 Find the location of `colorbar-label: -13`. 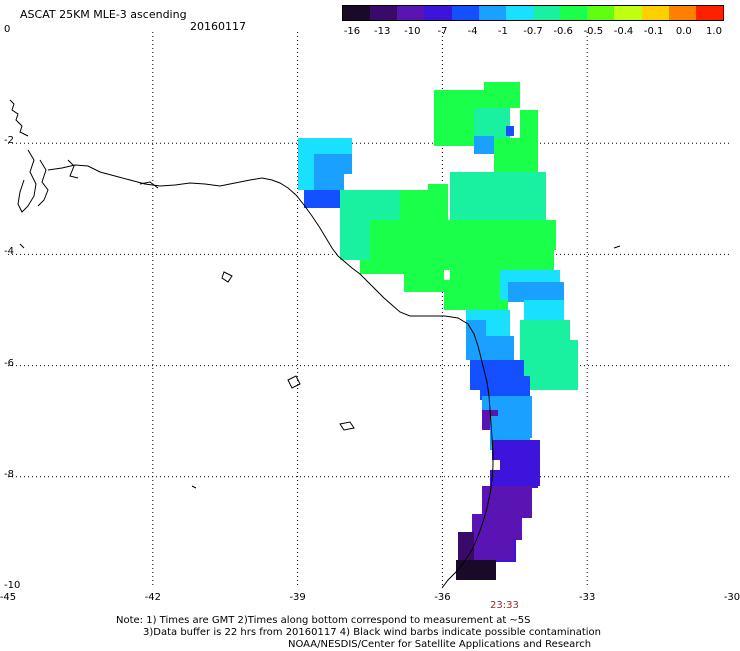

colorbar-label: -13 is located at coordinates (382, 31).